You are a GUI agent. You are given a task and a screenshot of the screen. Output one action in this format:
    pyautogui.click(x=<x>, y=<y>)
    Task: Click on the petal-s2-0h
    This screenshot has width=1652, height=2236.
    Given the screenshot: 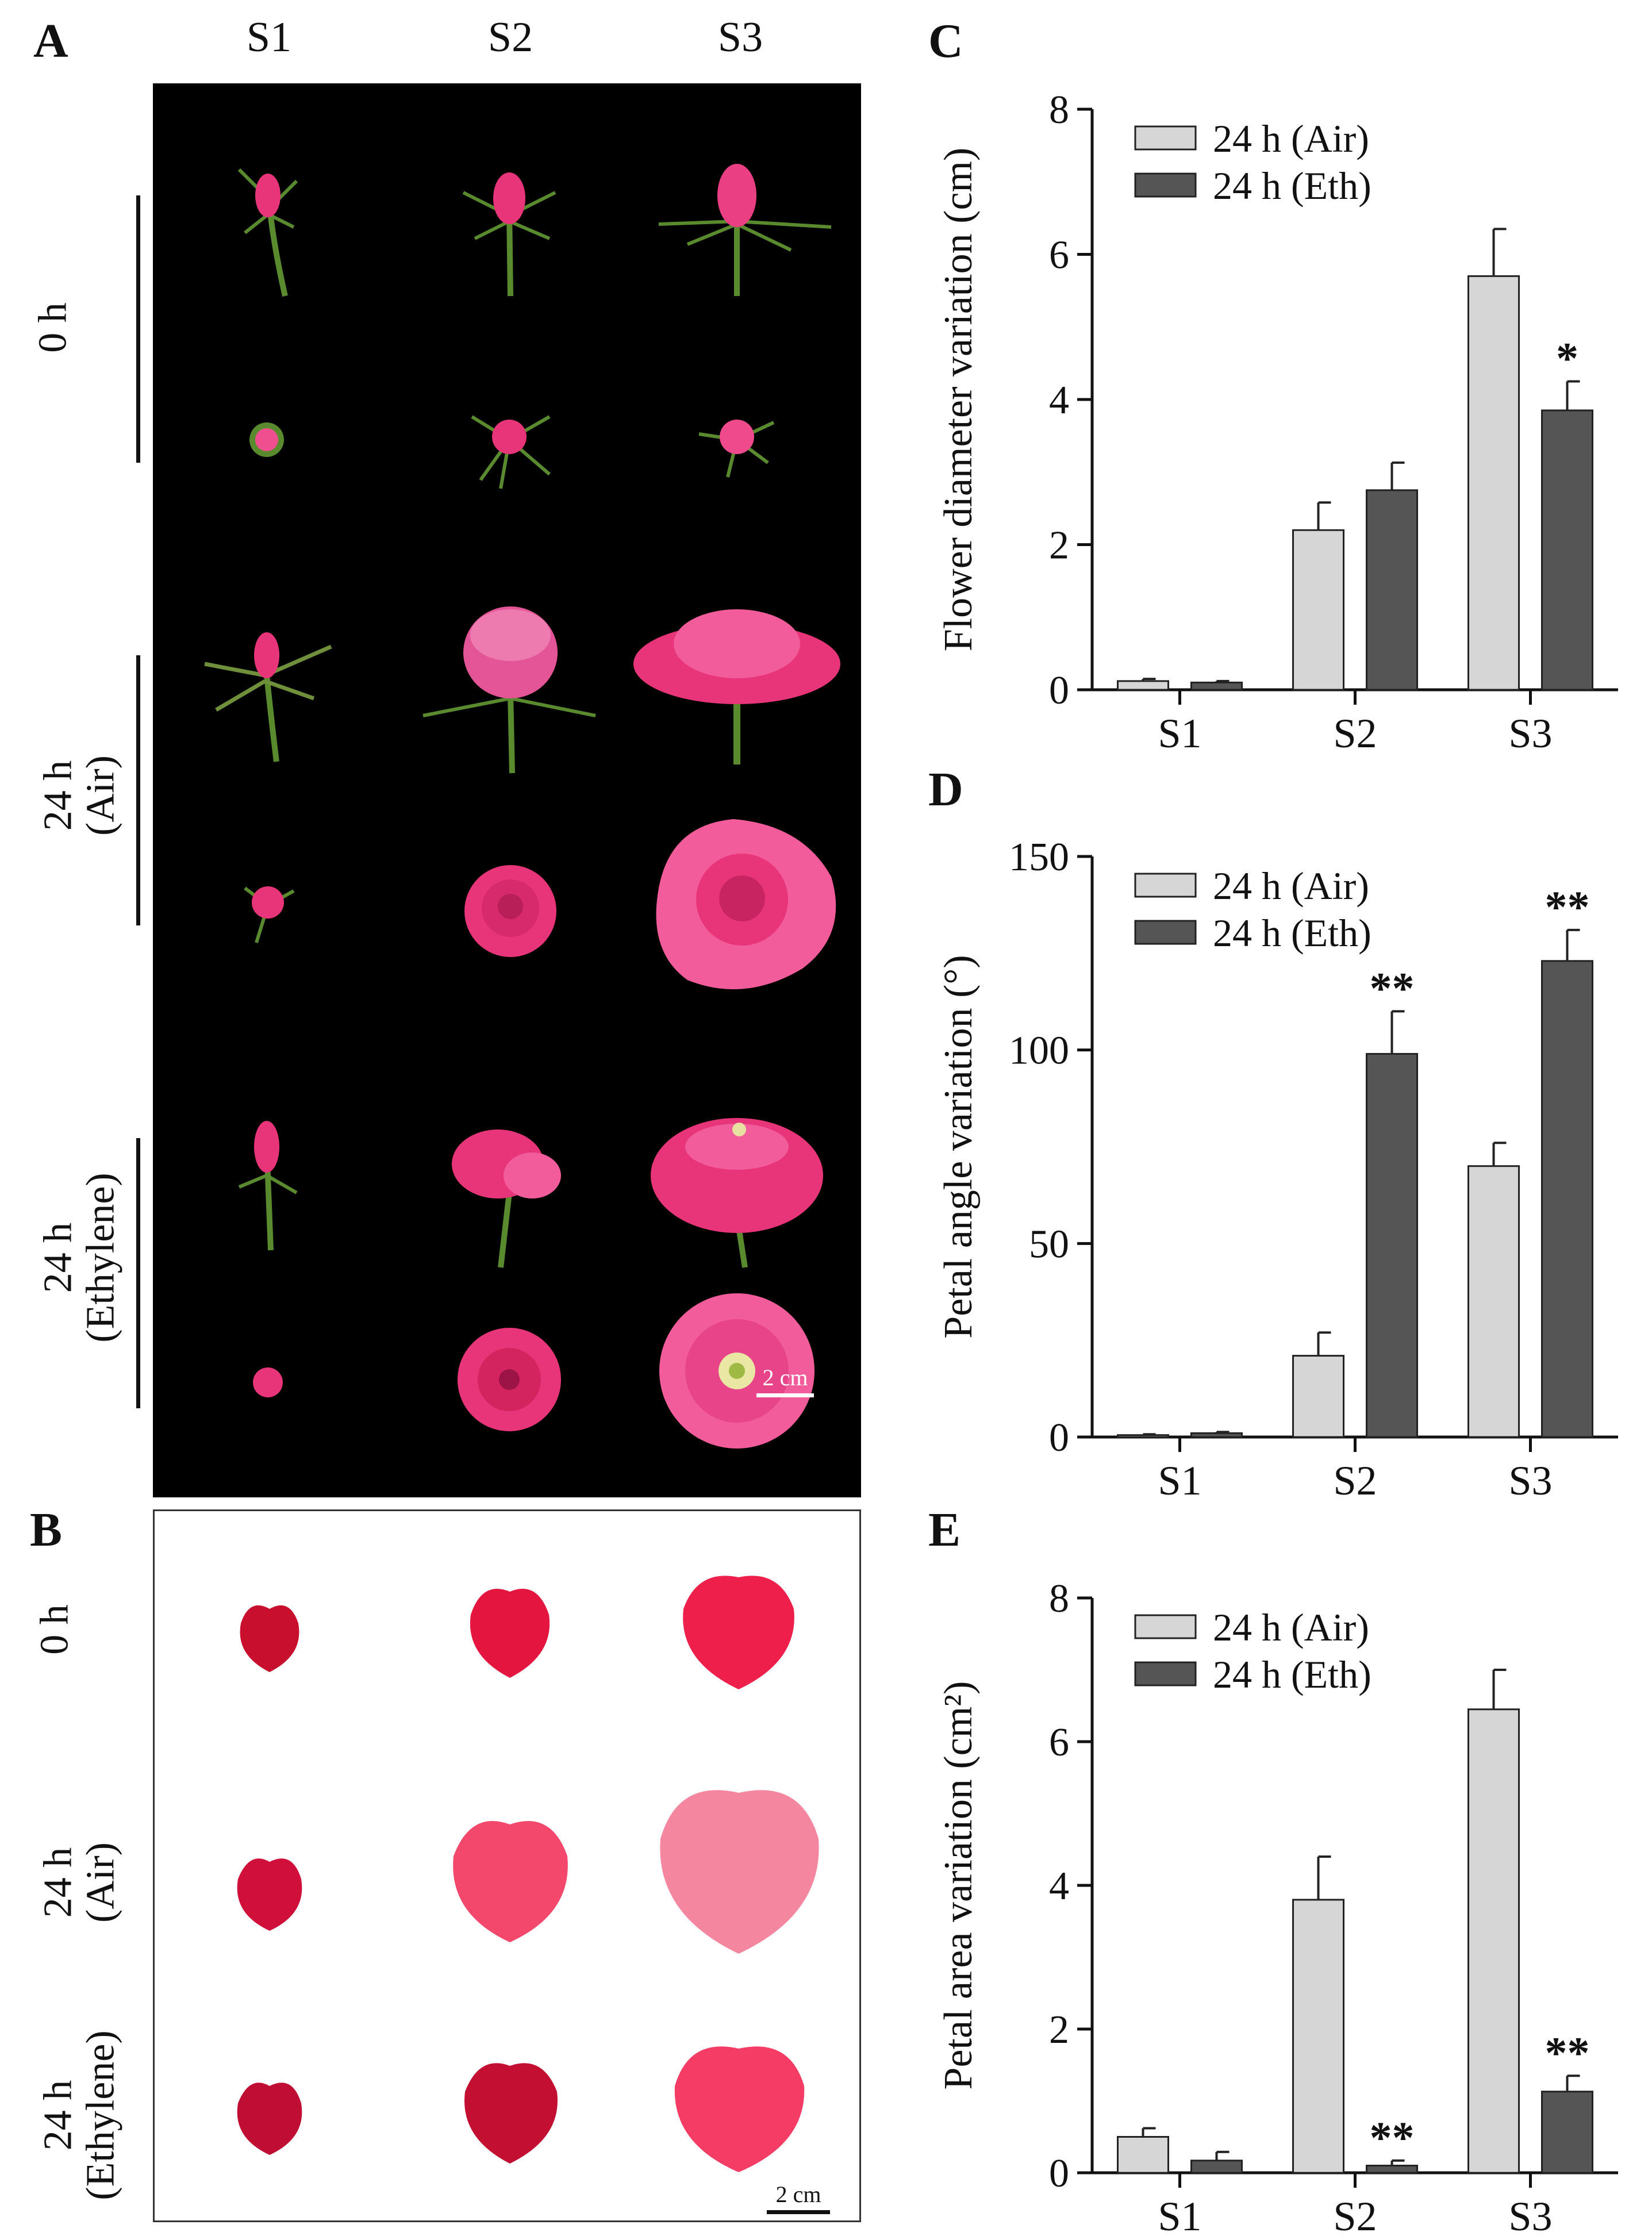 What is the action you would take?
    pyautogui.click(x=510, y=1633)
    